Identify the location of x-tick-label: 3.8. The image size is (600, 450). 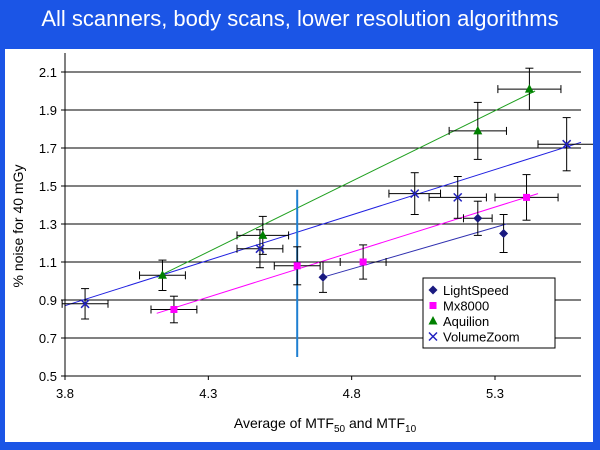
(65, 393).